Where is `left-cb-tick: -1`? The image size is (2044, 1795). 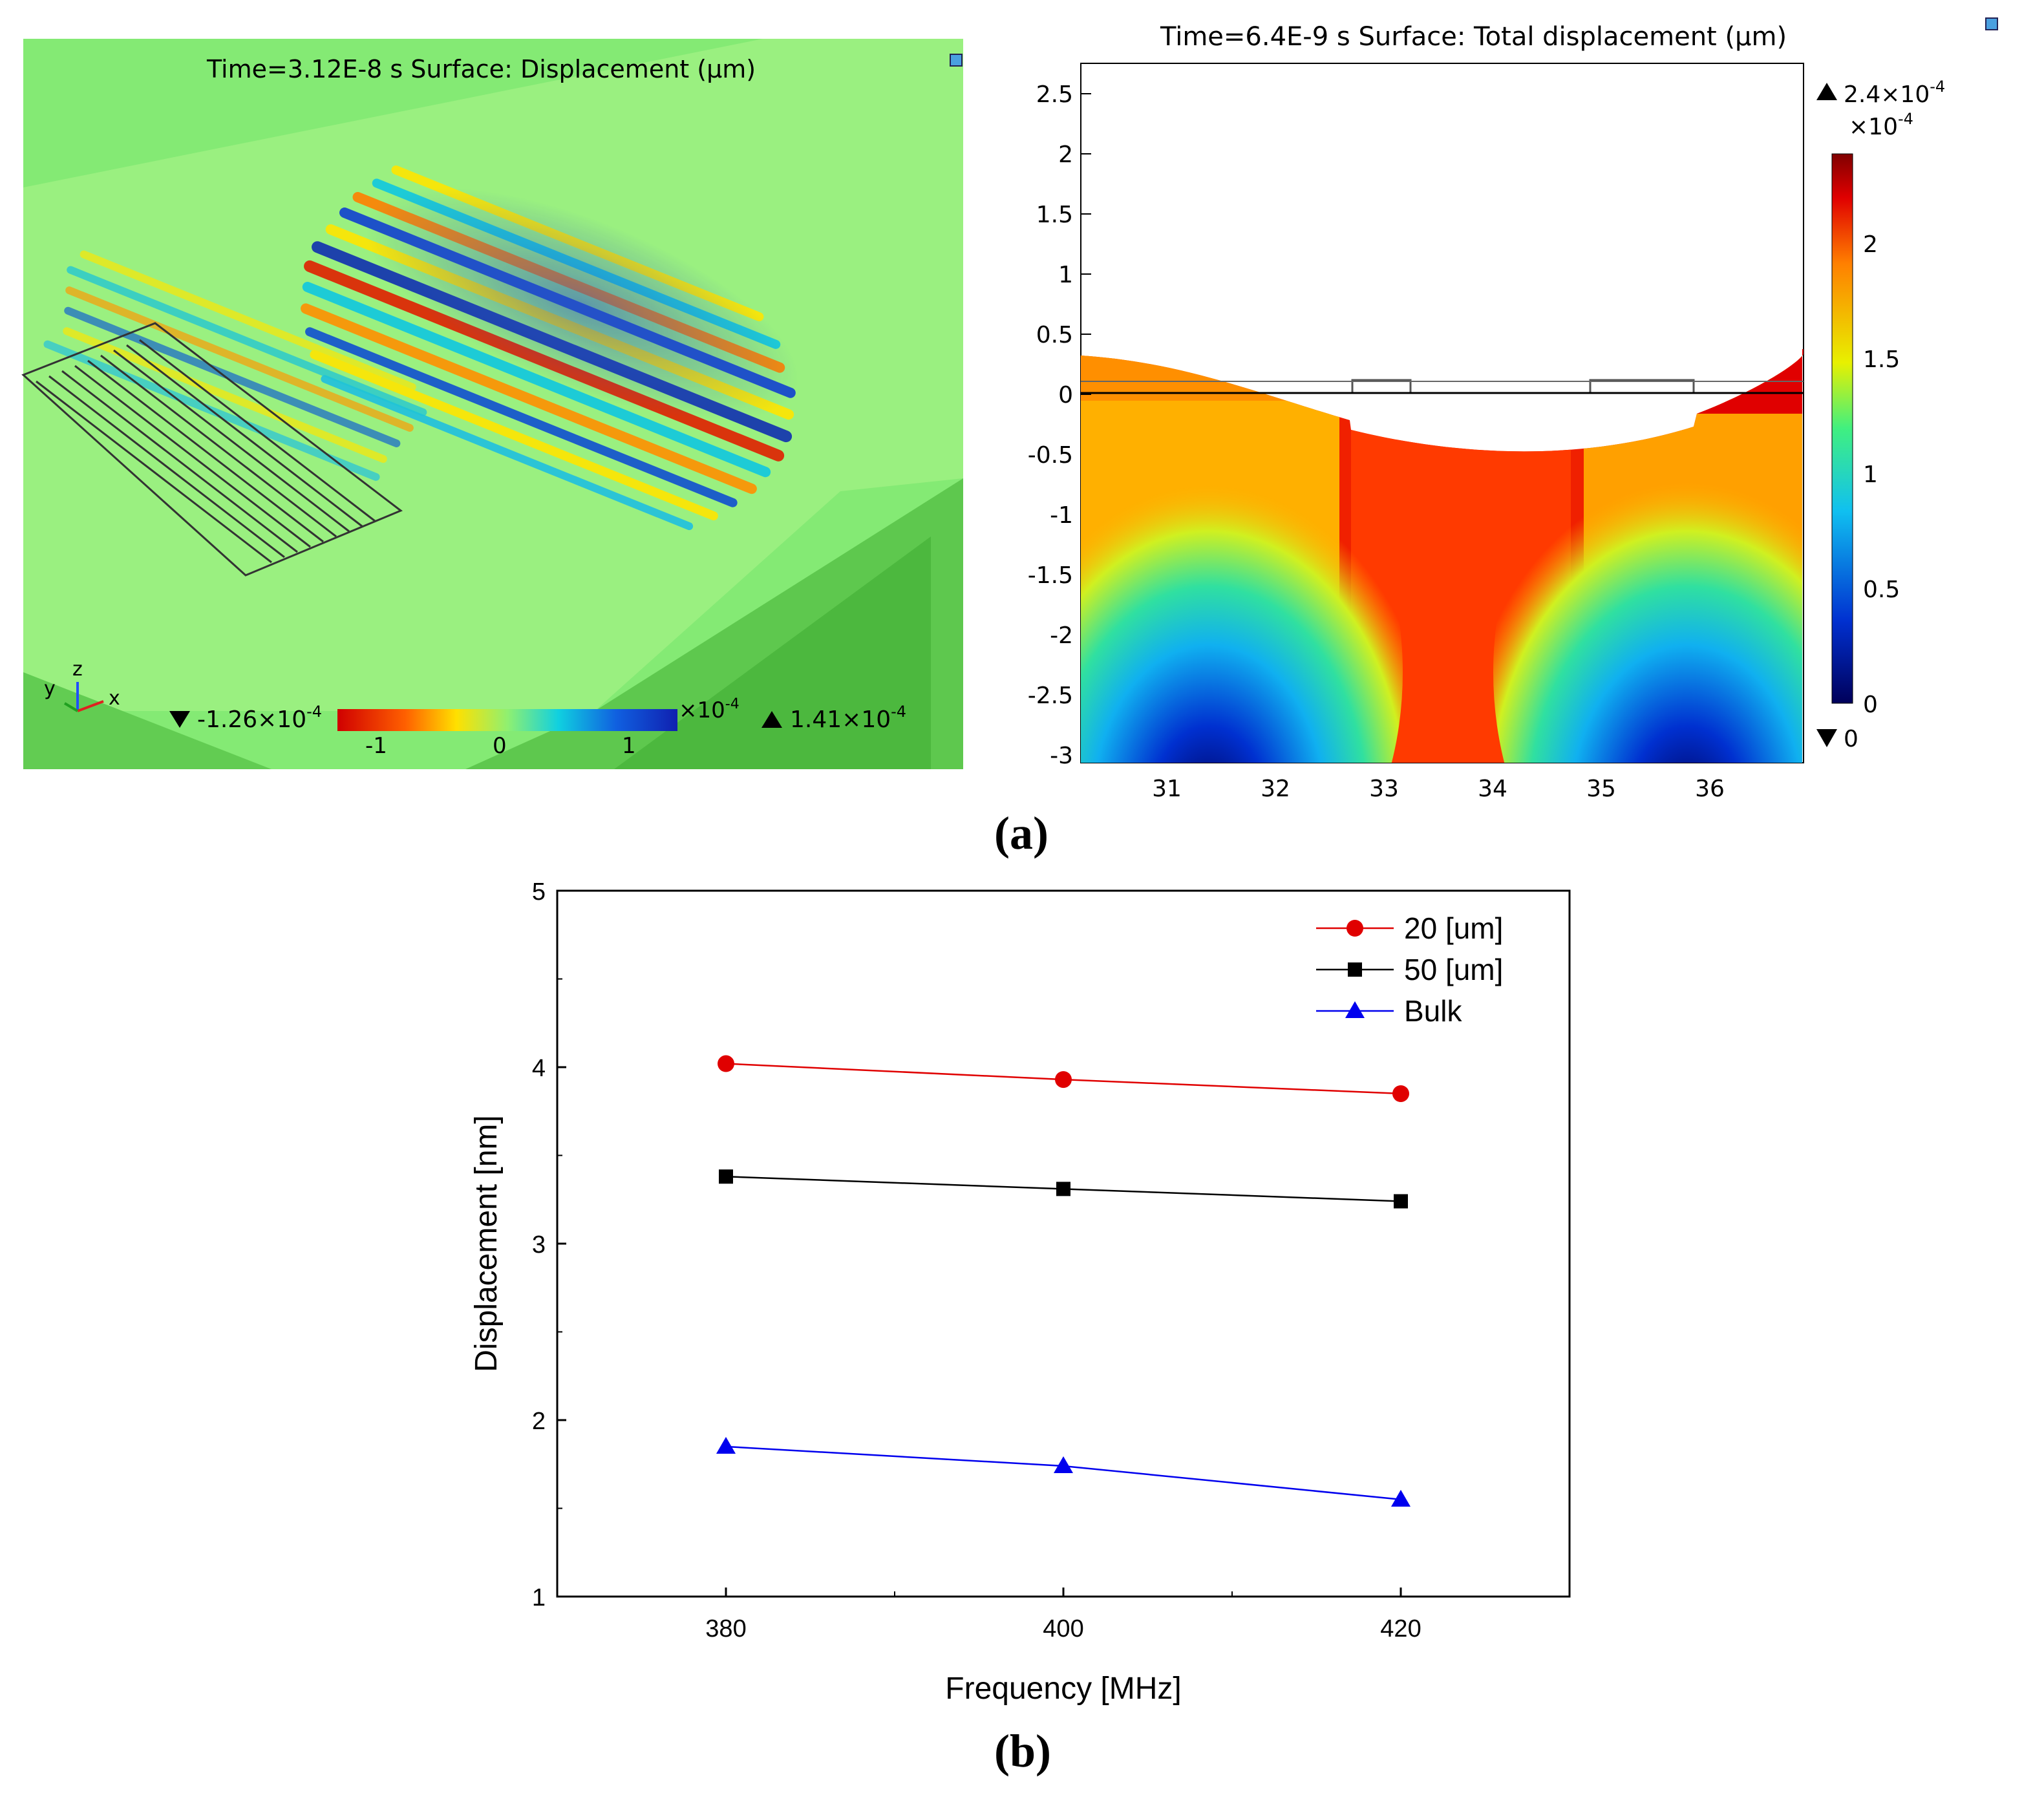 left-cb-tick: -1 is located at coordinates (376, 746).